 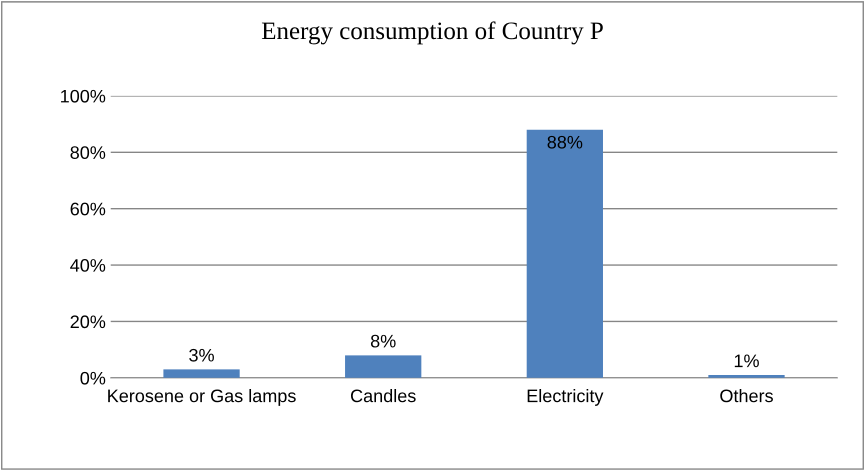 What do you see at coordinates (93, 378) in the screenshot?
I see `y-tick-label: 0%` at bounding box center [93, 378].